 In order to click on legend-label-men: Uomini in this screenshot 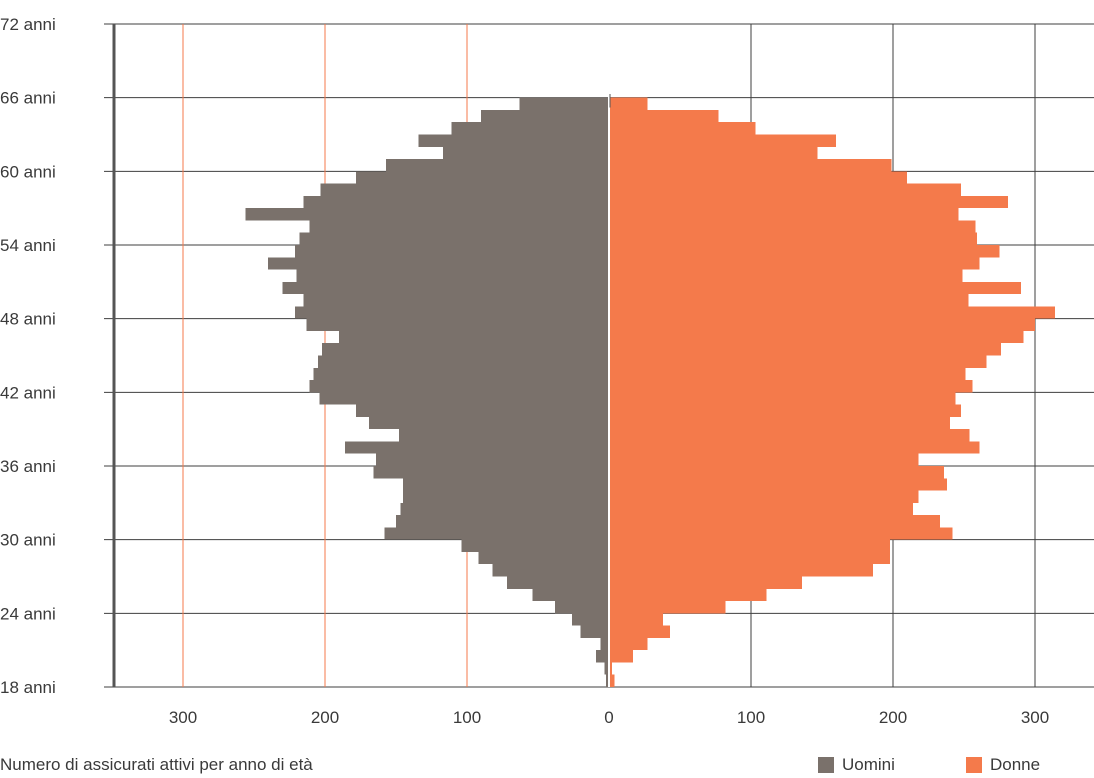, I will do `click(868, 764)`.